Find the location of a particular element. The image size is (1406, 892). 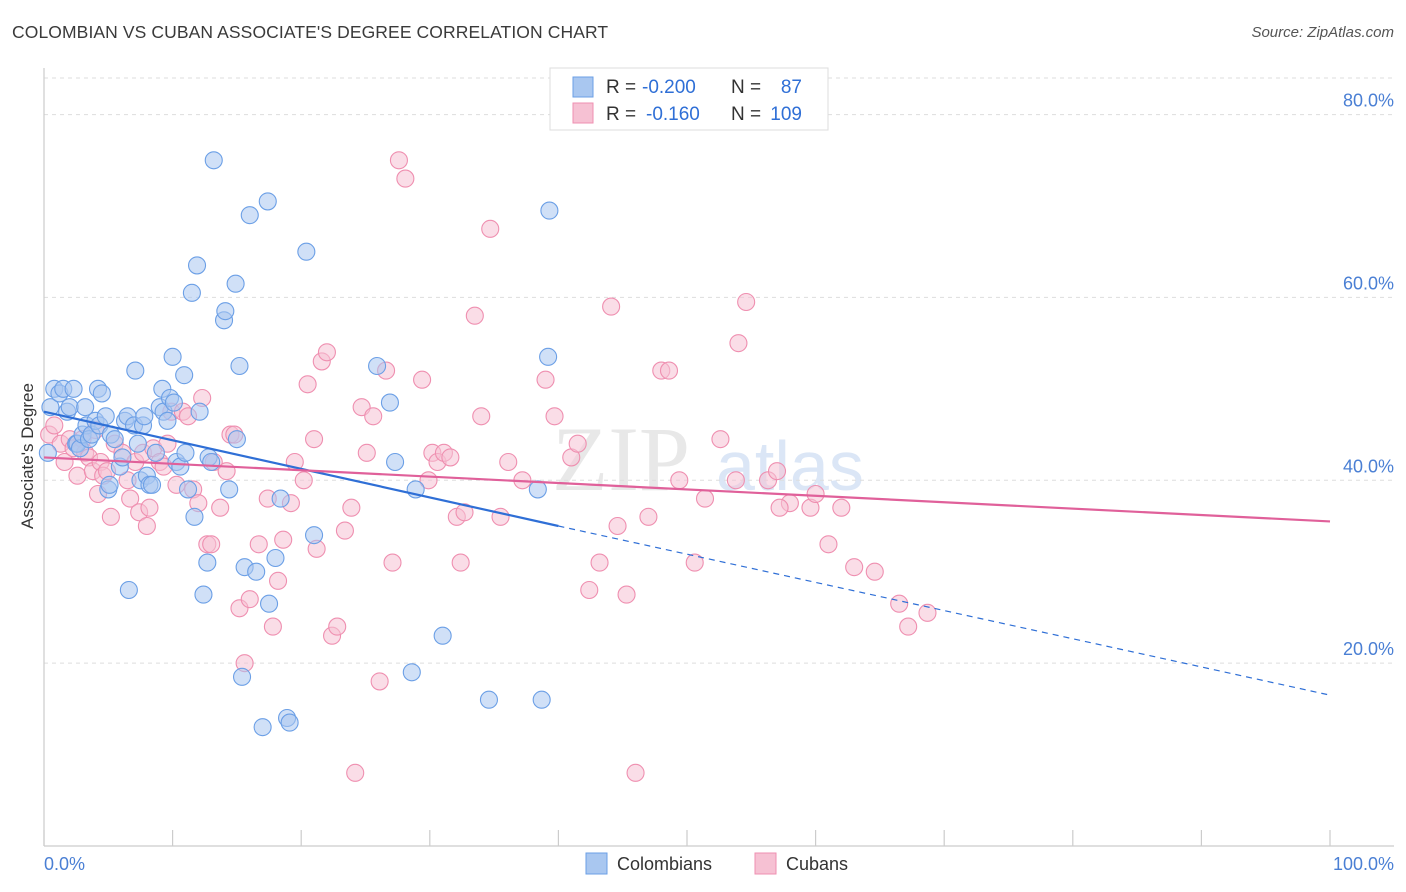

legend-n-label-1: N = is located at coordinates (746, 87).